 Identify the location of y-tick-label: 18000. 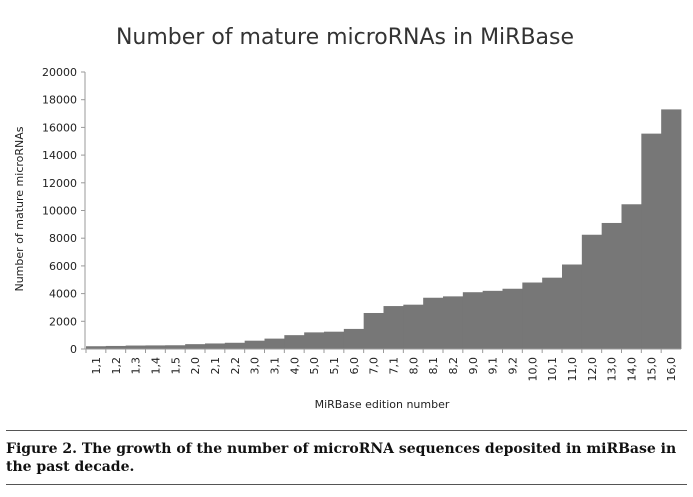
(59, 100).